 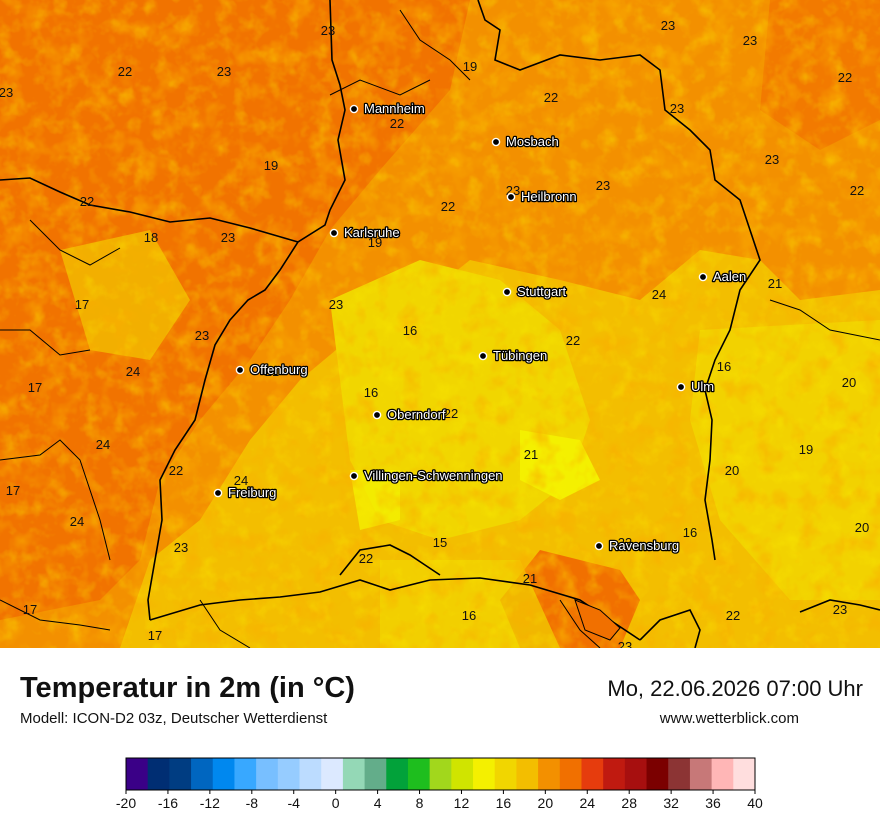 What do you see at coordinates (372, 232) in the screenshot?
I see `city-name: Karlsruhe` at bounding box center [372, 232].